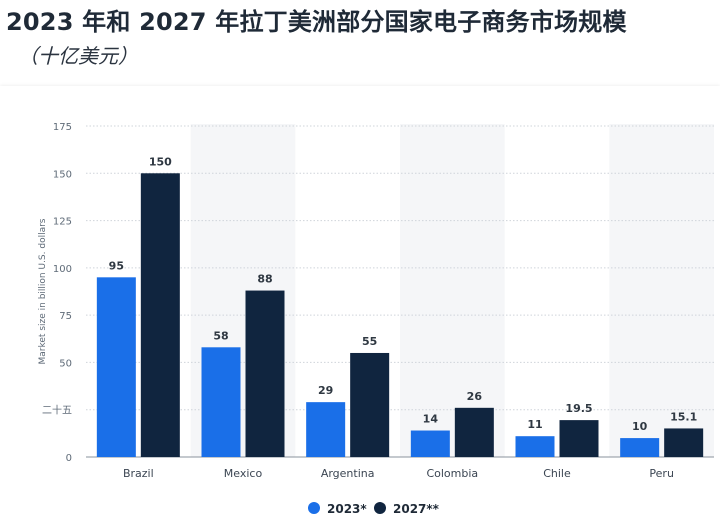 The image size is (720, 524). I want to click on y-tick-label: 100, so click(62, 269).